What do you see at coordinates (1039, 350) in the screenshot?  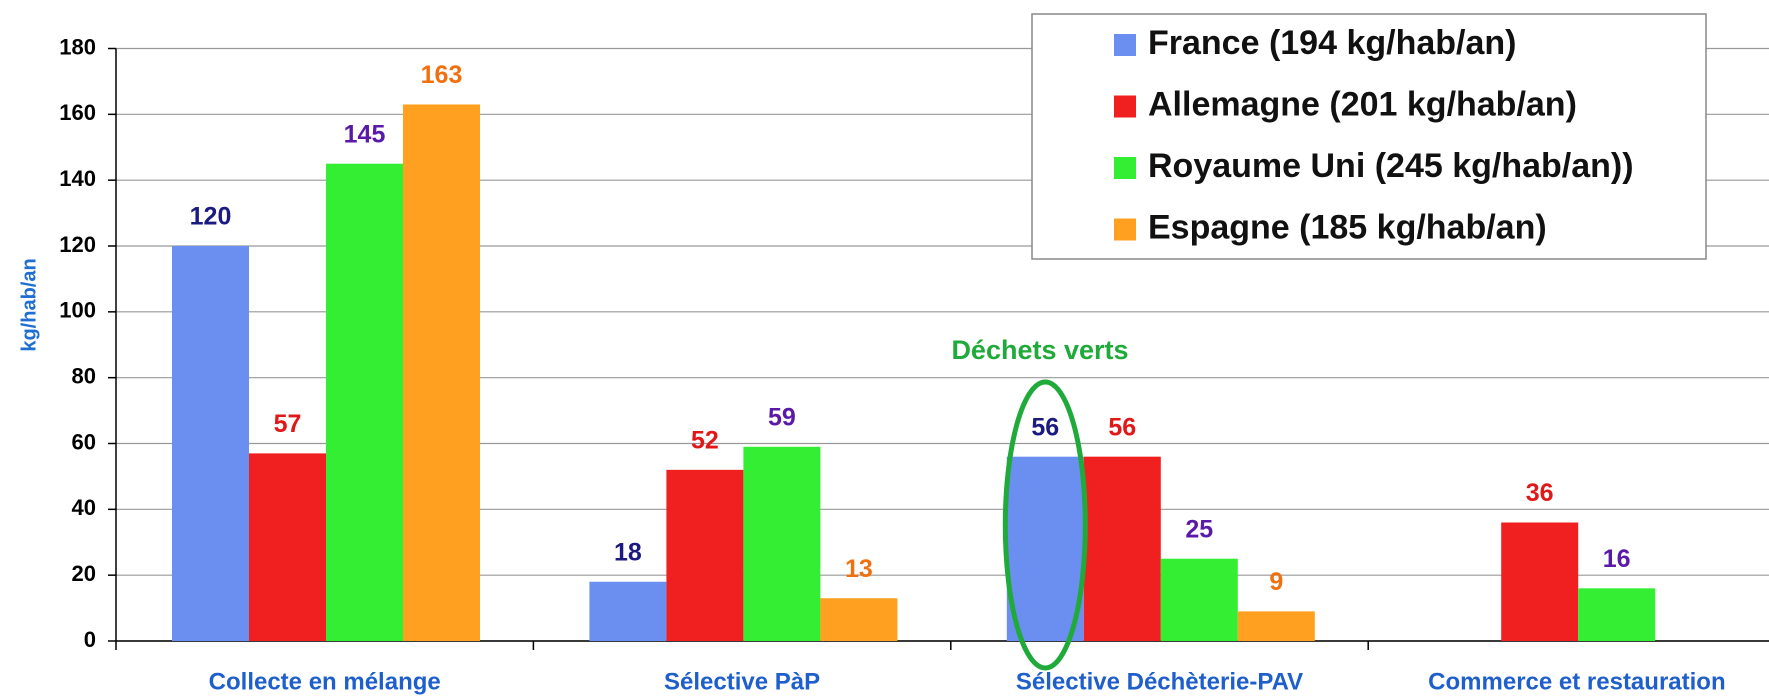 I see `annotation: Déchets verts` at bounding box center [1039, 350].